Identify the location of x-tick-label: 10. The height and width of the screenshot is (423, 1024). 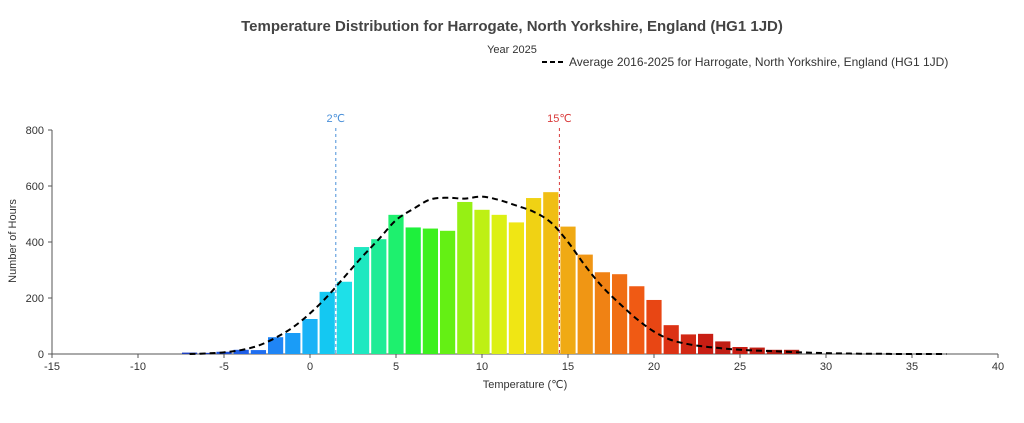
(482, 367).